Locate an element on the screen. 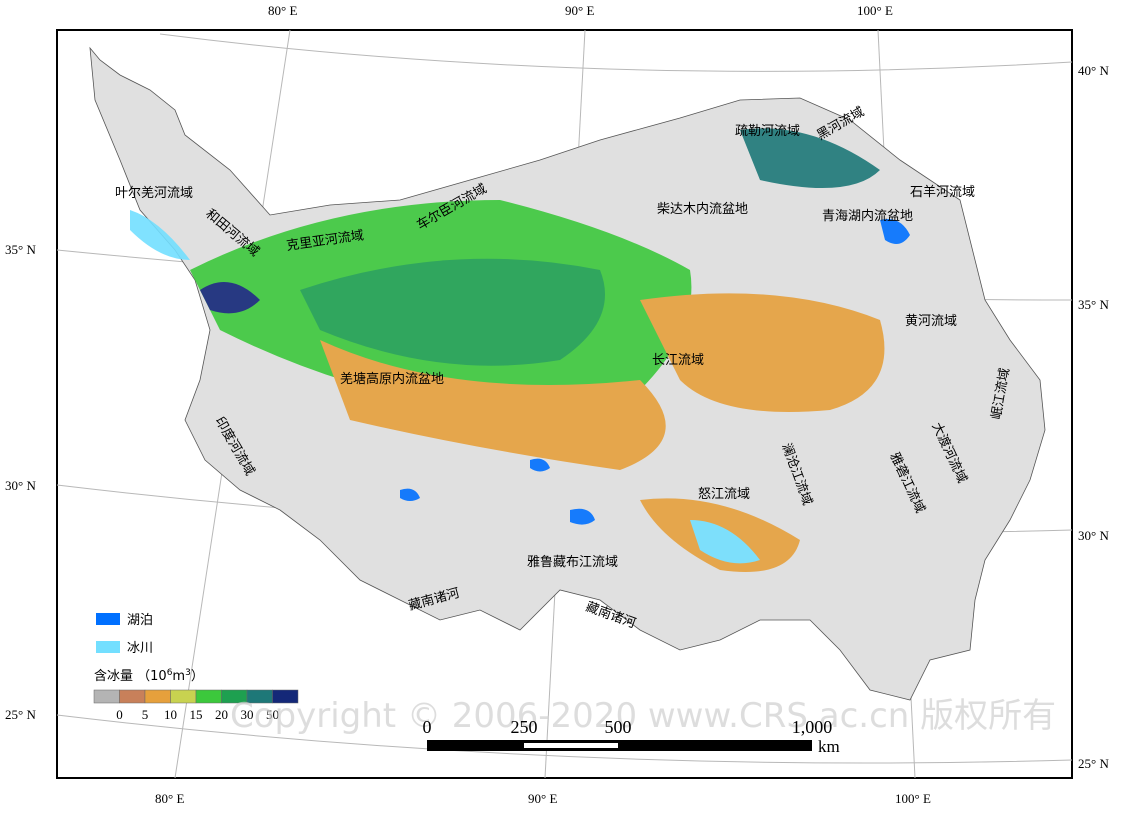 The width and height of the screenshot is (1126, 814). legend-lake-swatch is located at coordinates (108, 619).